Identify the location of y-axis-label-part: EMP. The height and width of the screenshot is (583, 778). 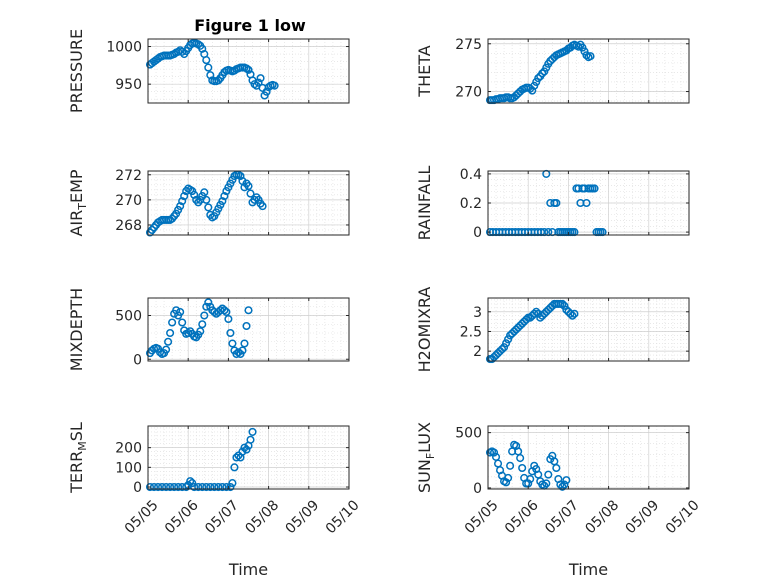
(76, 186).